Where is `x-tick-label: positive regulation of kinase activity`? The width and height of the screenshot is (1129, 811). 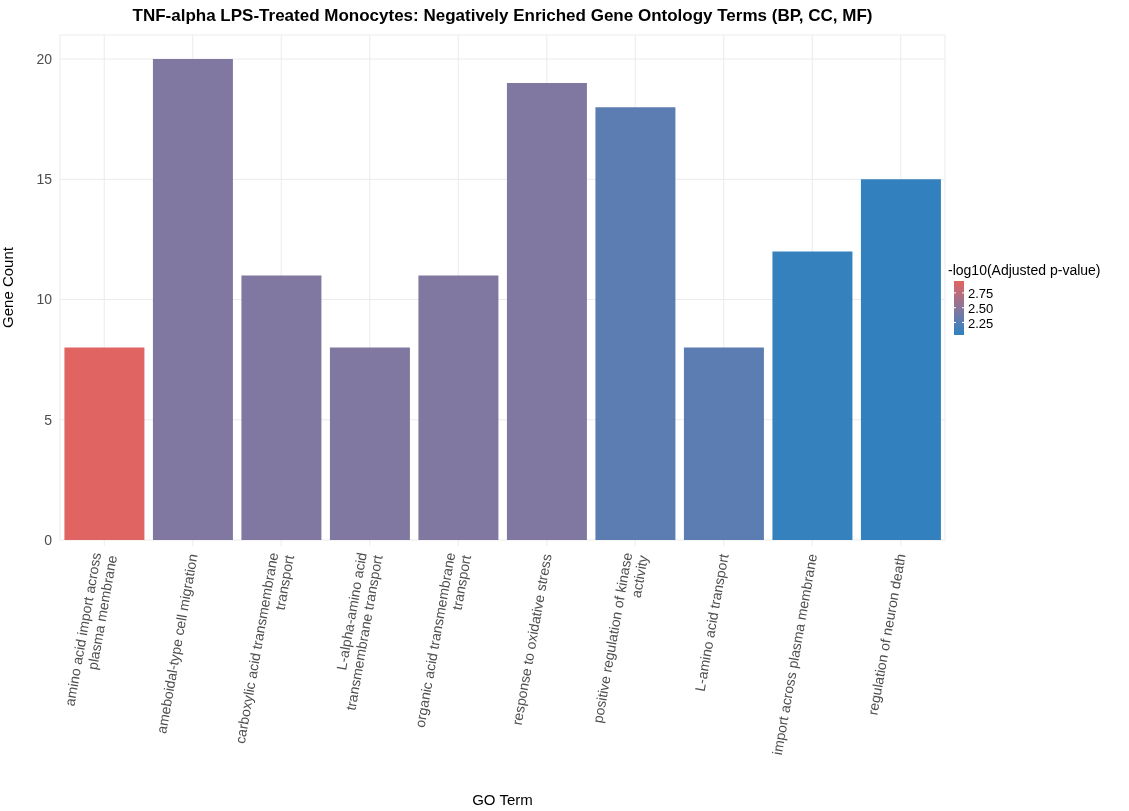 x-tick-label: positive regulation of kinase activity is located at coordinates (620, 638).